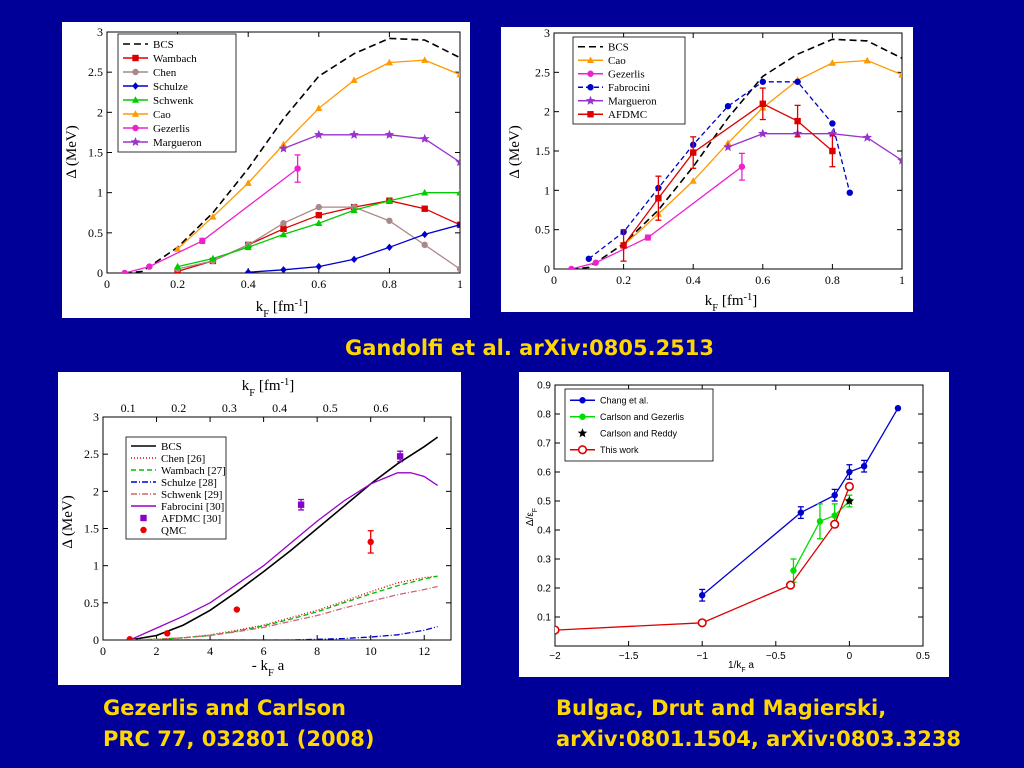 This screenshot has width=1024, height=768. Describe the element at coordinates (639, 433) in the screenshot. I see `legend-label: Carlson and Reddy` at that location.